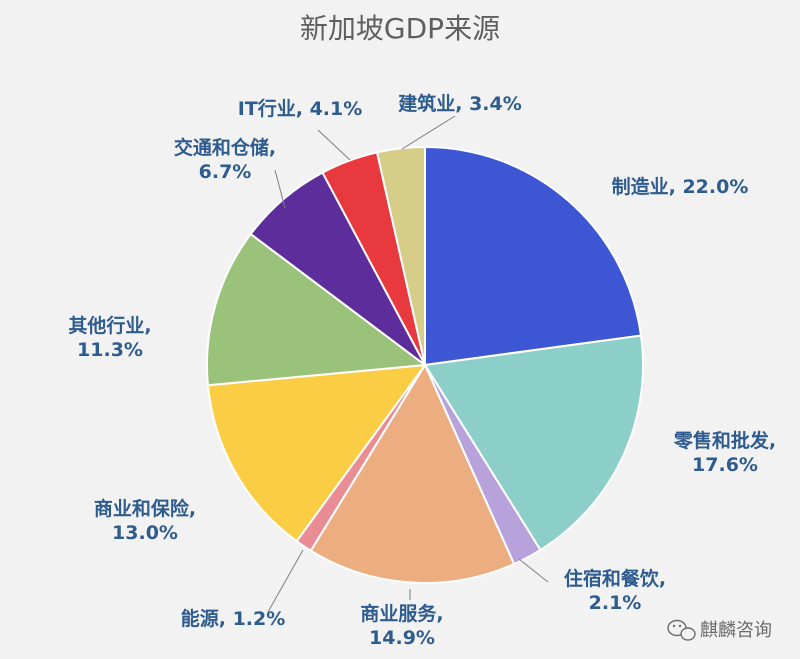  What do you see at coordinates (225, 147) in the screenshot?
I see `slice-label-name: 交通和仓储,` at bounding box center [225, 147].